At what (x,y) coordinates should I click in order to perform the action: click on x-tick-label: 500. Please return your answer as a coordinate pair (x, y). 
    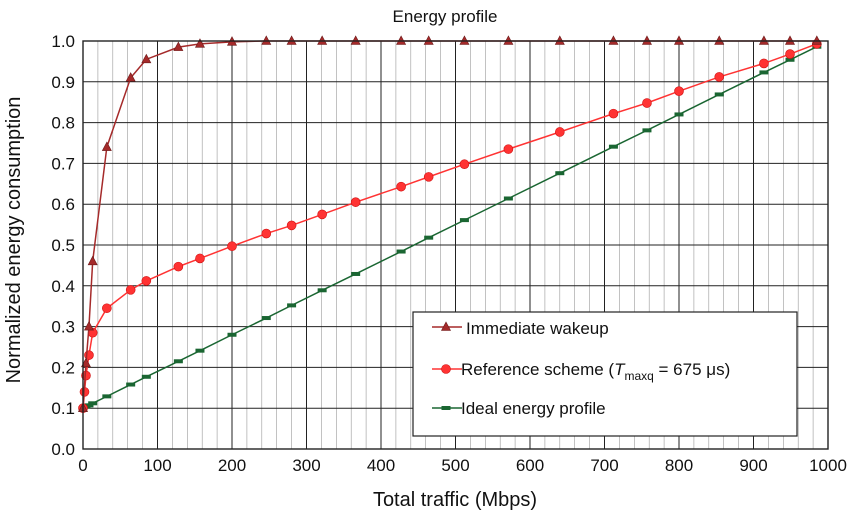
    Looking at the image, I should click on (455, 465).